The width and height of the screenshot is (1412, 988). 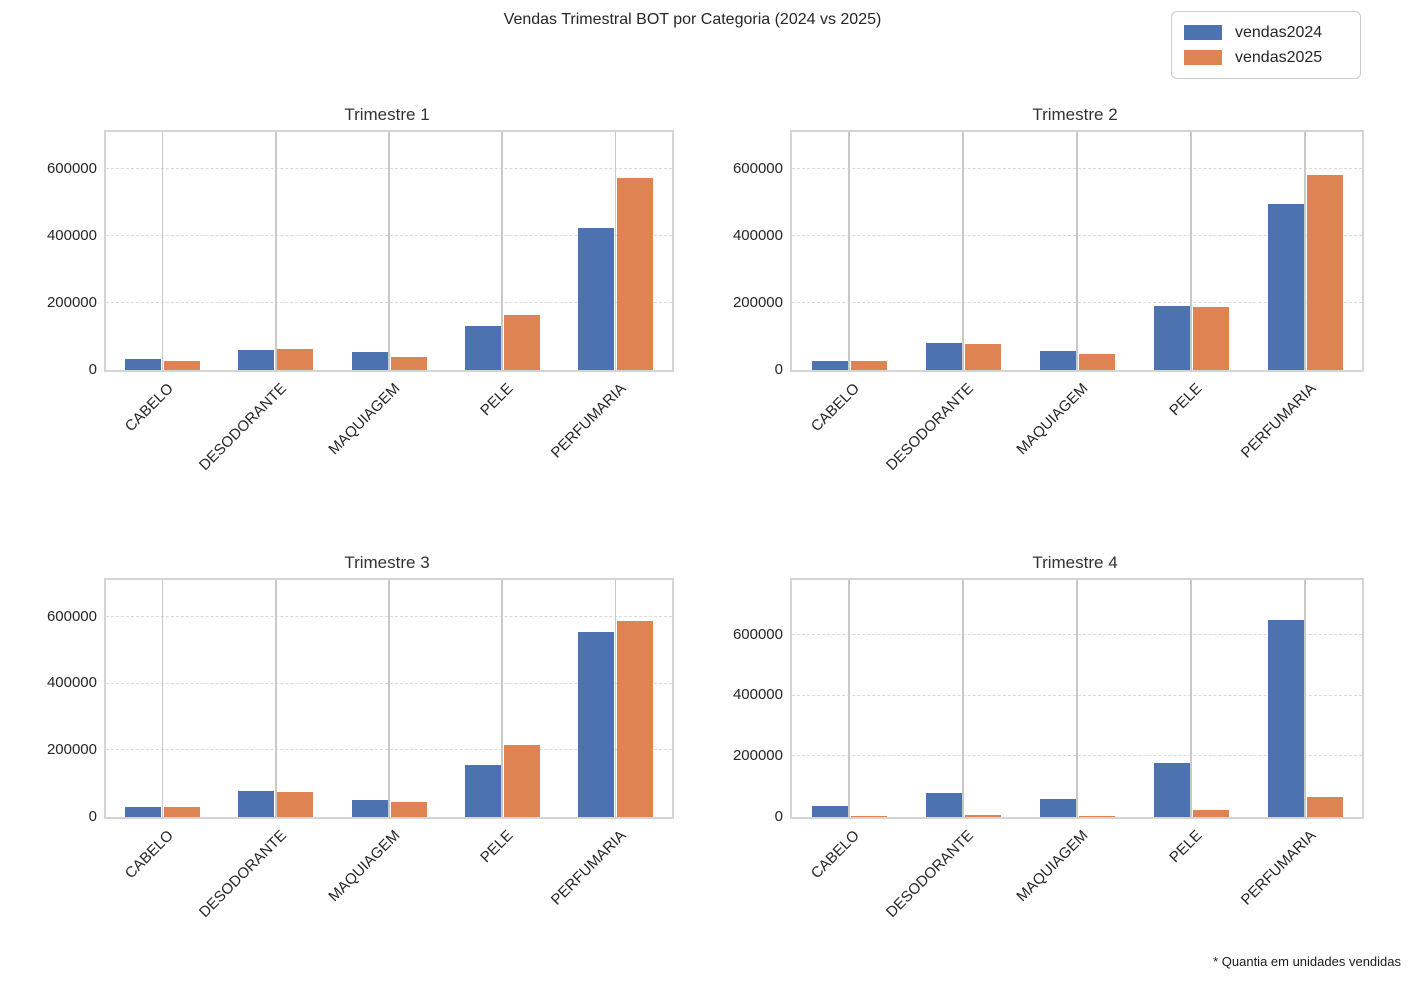 What do you see at coordinates (1307, 961) in the screenshot?
I see `footnote: * Quantia em unidades vendidas` at bounding box center [1307, 961].